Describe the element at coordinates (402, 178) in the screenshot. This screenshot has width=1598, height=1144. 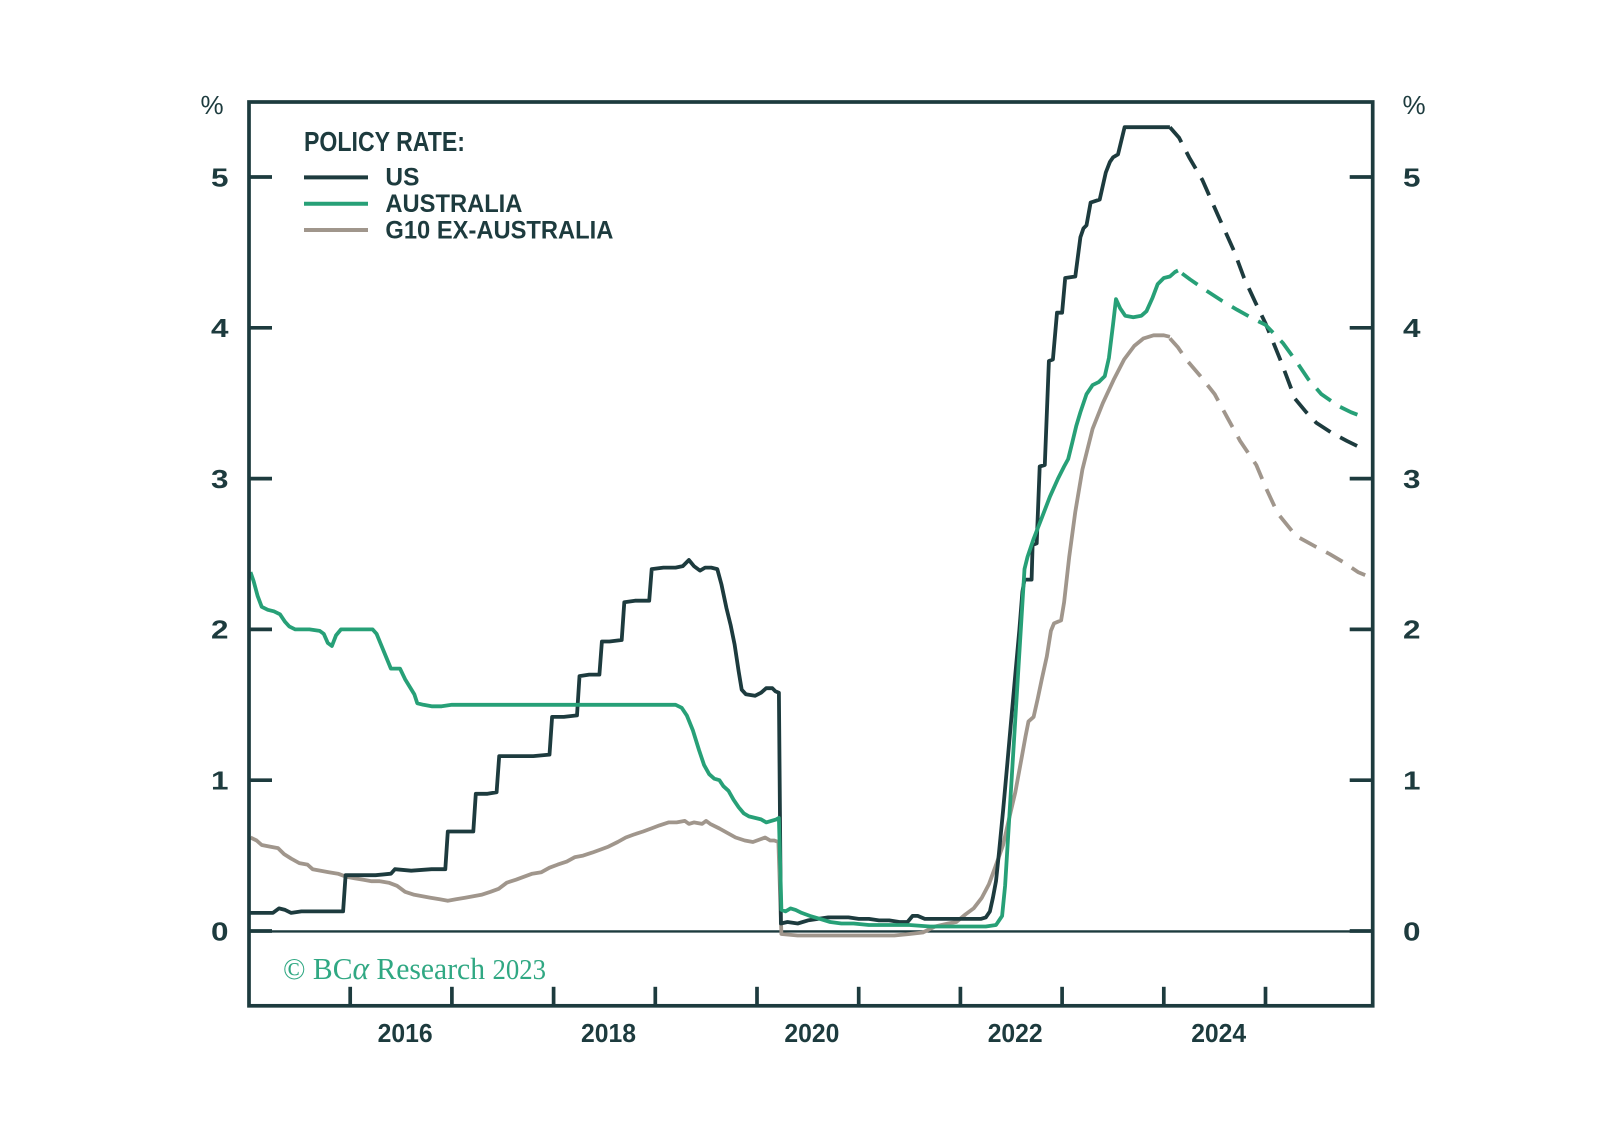
I see `svg-text: US` at that location.